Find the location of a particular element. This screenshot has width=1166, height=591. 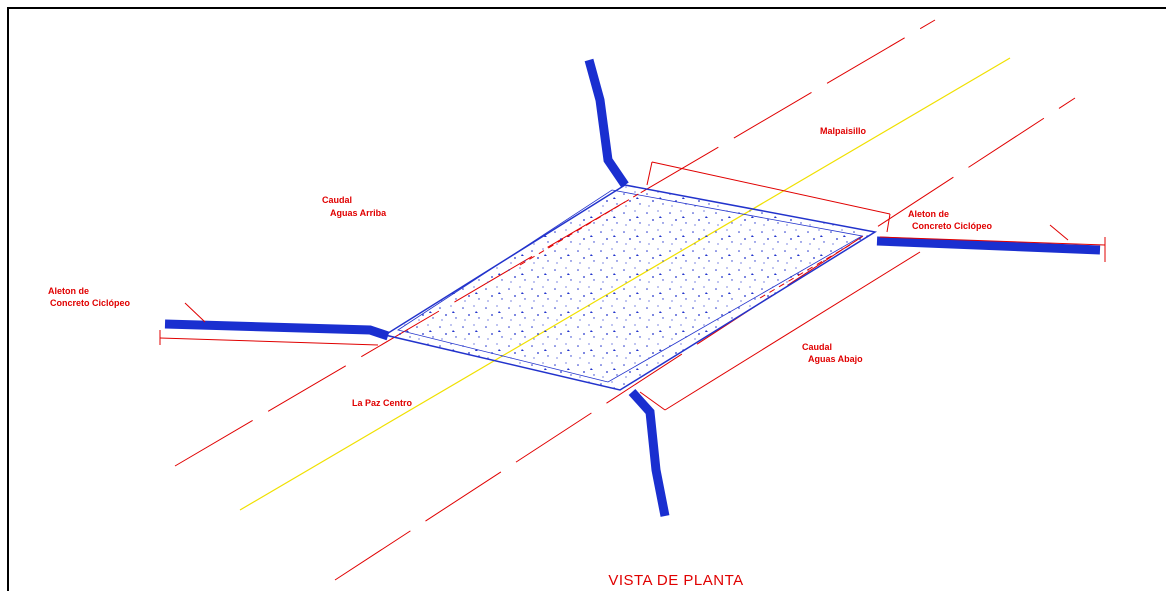

drawing-title: VISTA DE PLANTA is located at coordinates (675, 580).